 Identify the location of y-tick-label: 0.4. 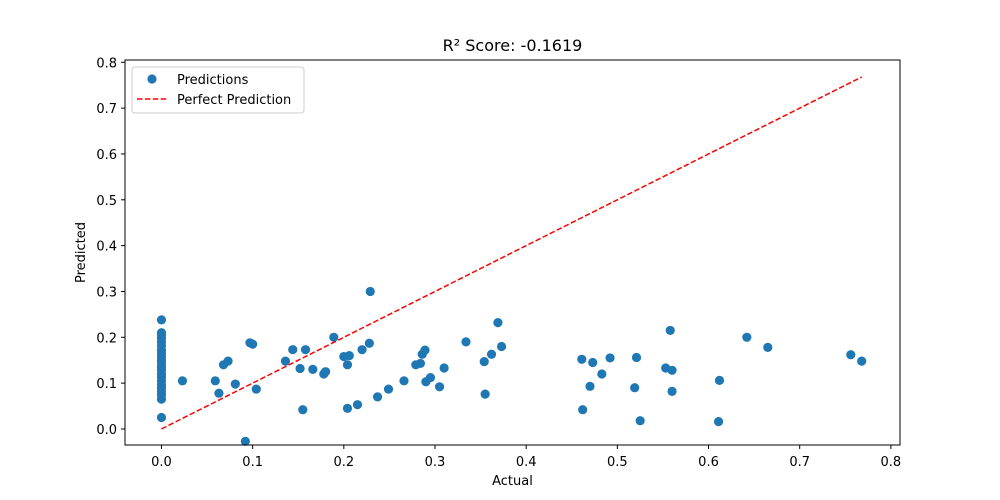
(106, 247).